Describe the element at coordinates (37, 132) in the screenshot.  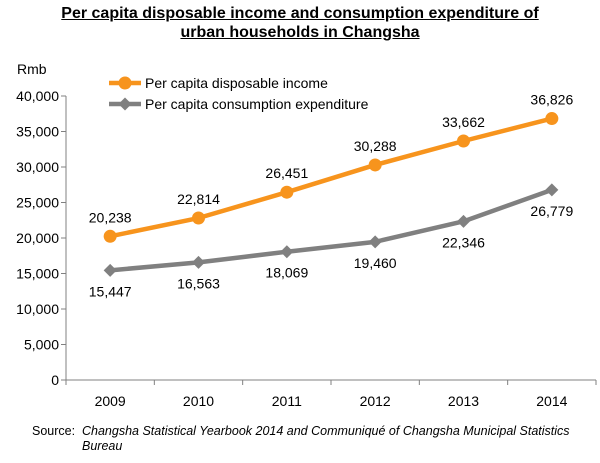
I see `y-tick-label: 35,000` at that location.